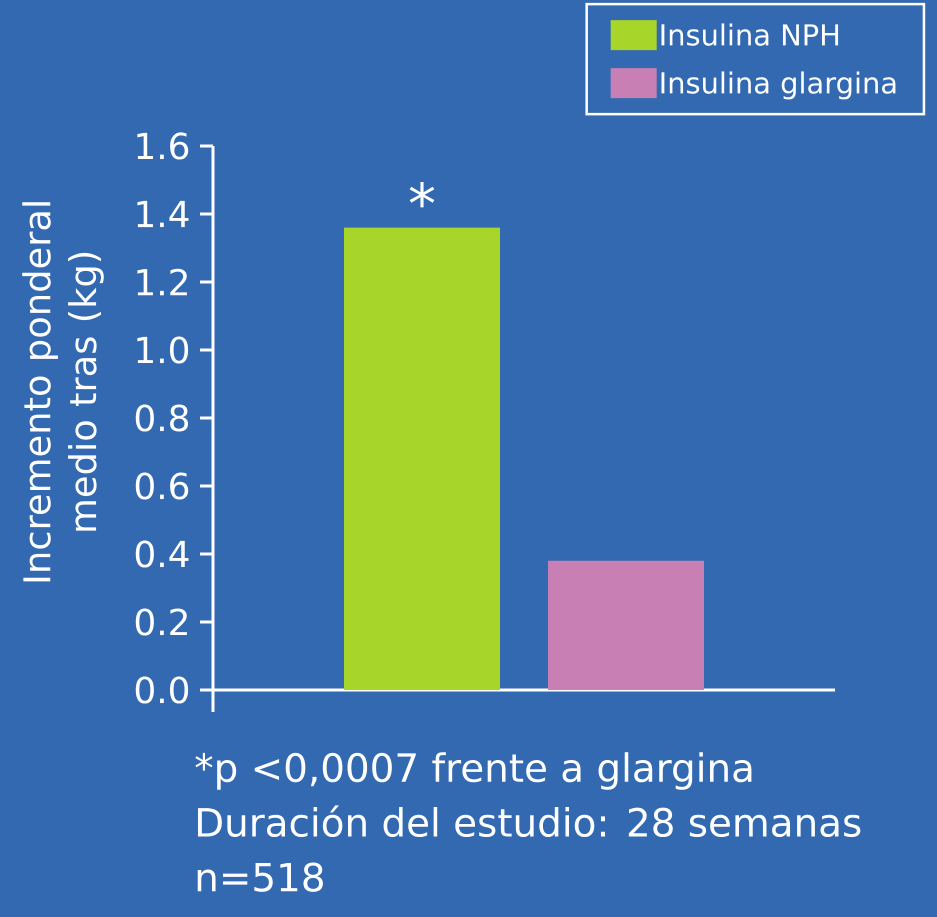 This screenshot has height=917, width=937. I want to click on text: n=518, so click(260, 877).